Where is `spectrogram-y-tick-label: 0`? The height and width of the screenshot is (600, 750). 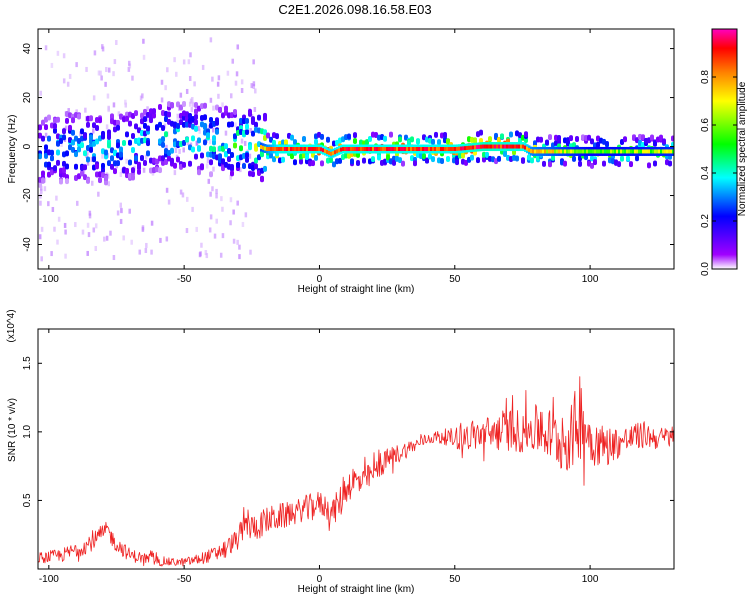 spectrogram-y-tick-label: 0 is located at coordinates (27, 146).